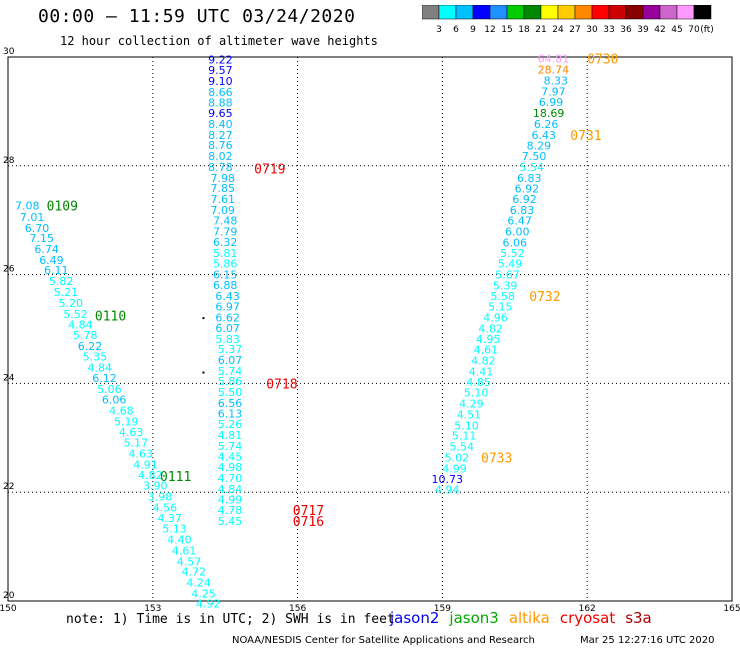  What do you see at coordinates (223, 188) in the screenshot?
I see `swh-value-label: 7.85` at bounding box center [223, 188].